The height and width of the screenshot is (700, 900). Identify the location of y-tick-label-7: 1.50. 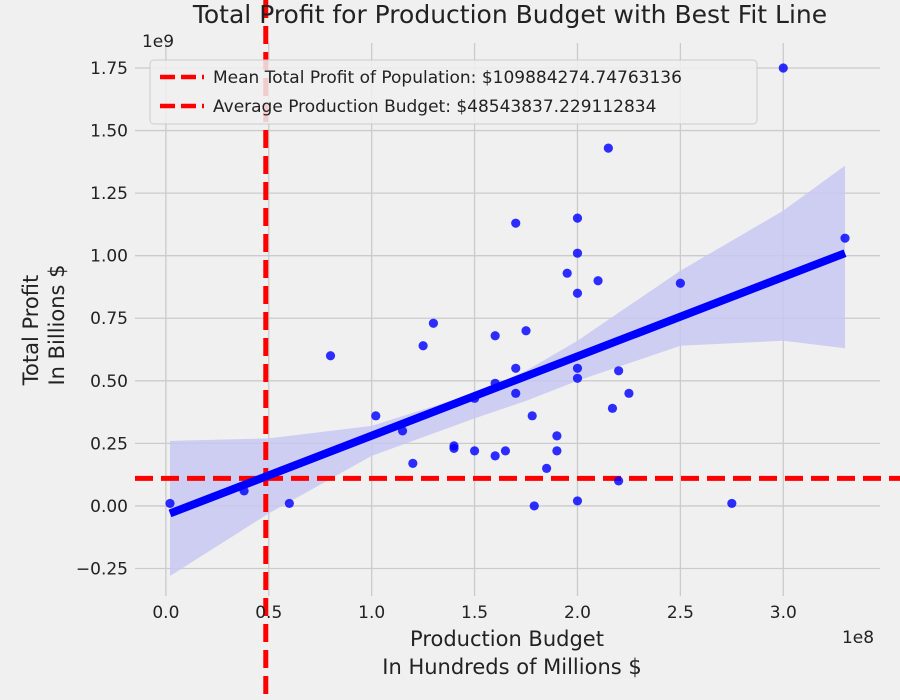
(109, 132).